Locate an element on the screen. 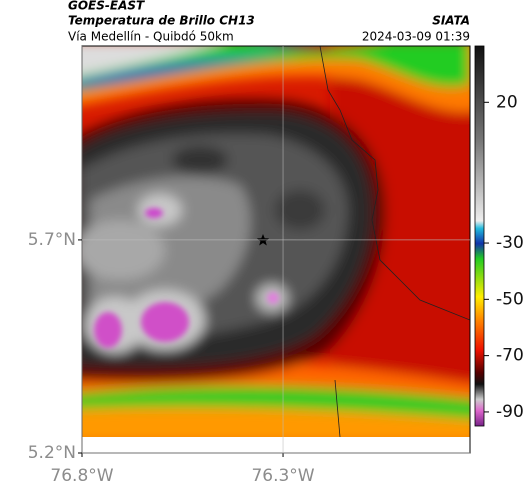 The image size is (526, 495). colorbar-tick-label: -90 is located at coordinates (510, 412).